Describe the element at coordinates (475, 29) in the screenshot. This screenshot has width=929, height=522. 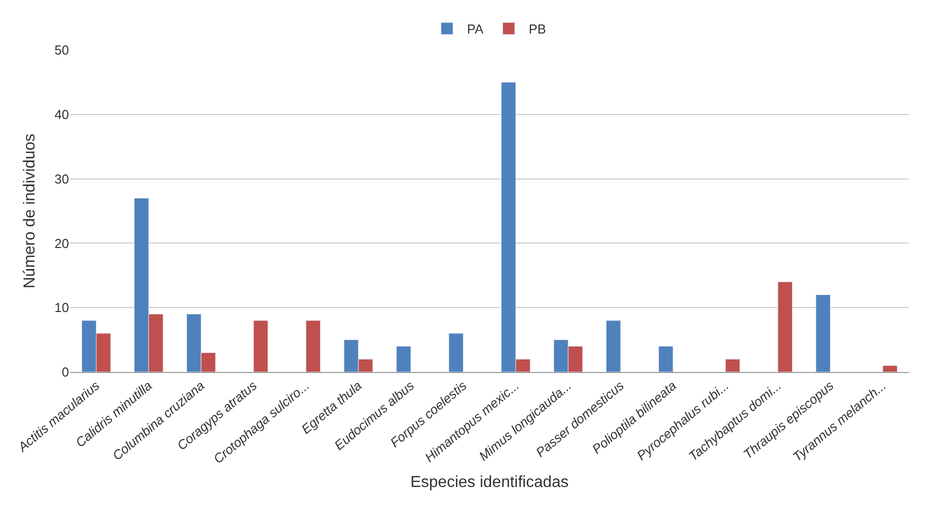
I see `legend-label: PA` at that location.